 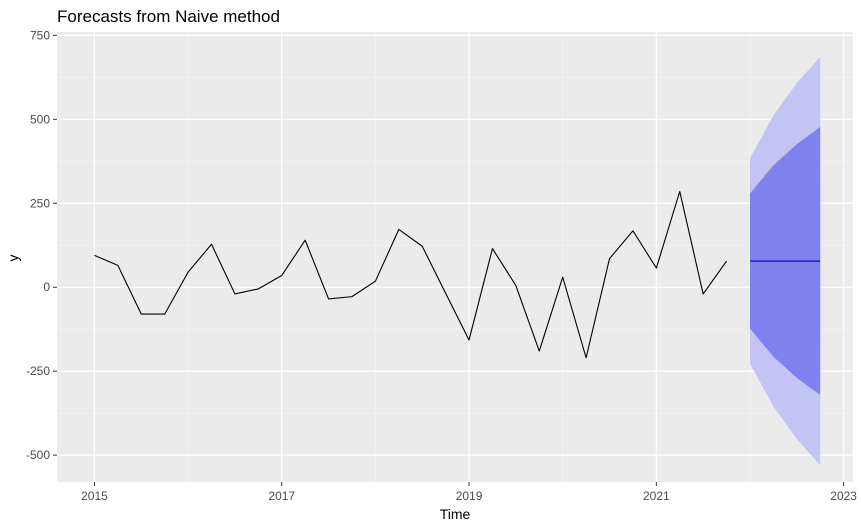 What do you see at coordinates (13, 258) in the screenshot?
I see `y-axis-title: y` at bounding box center [13, 258].